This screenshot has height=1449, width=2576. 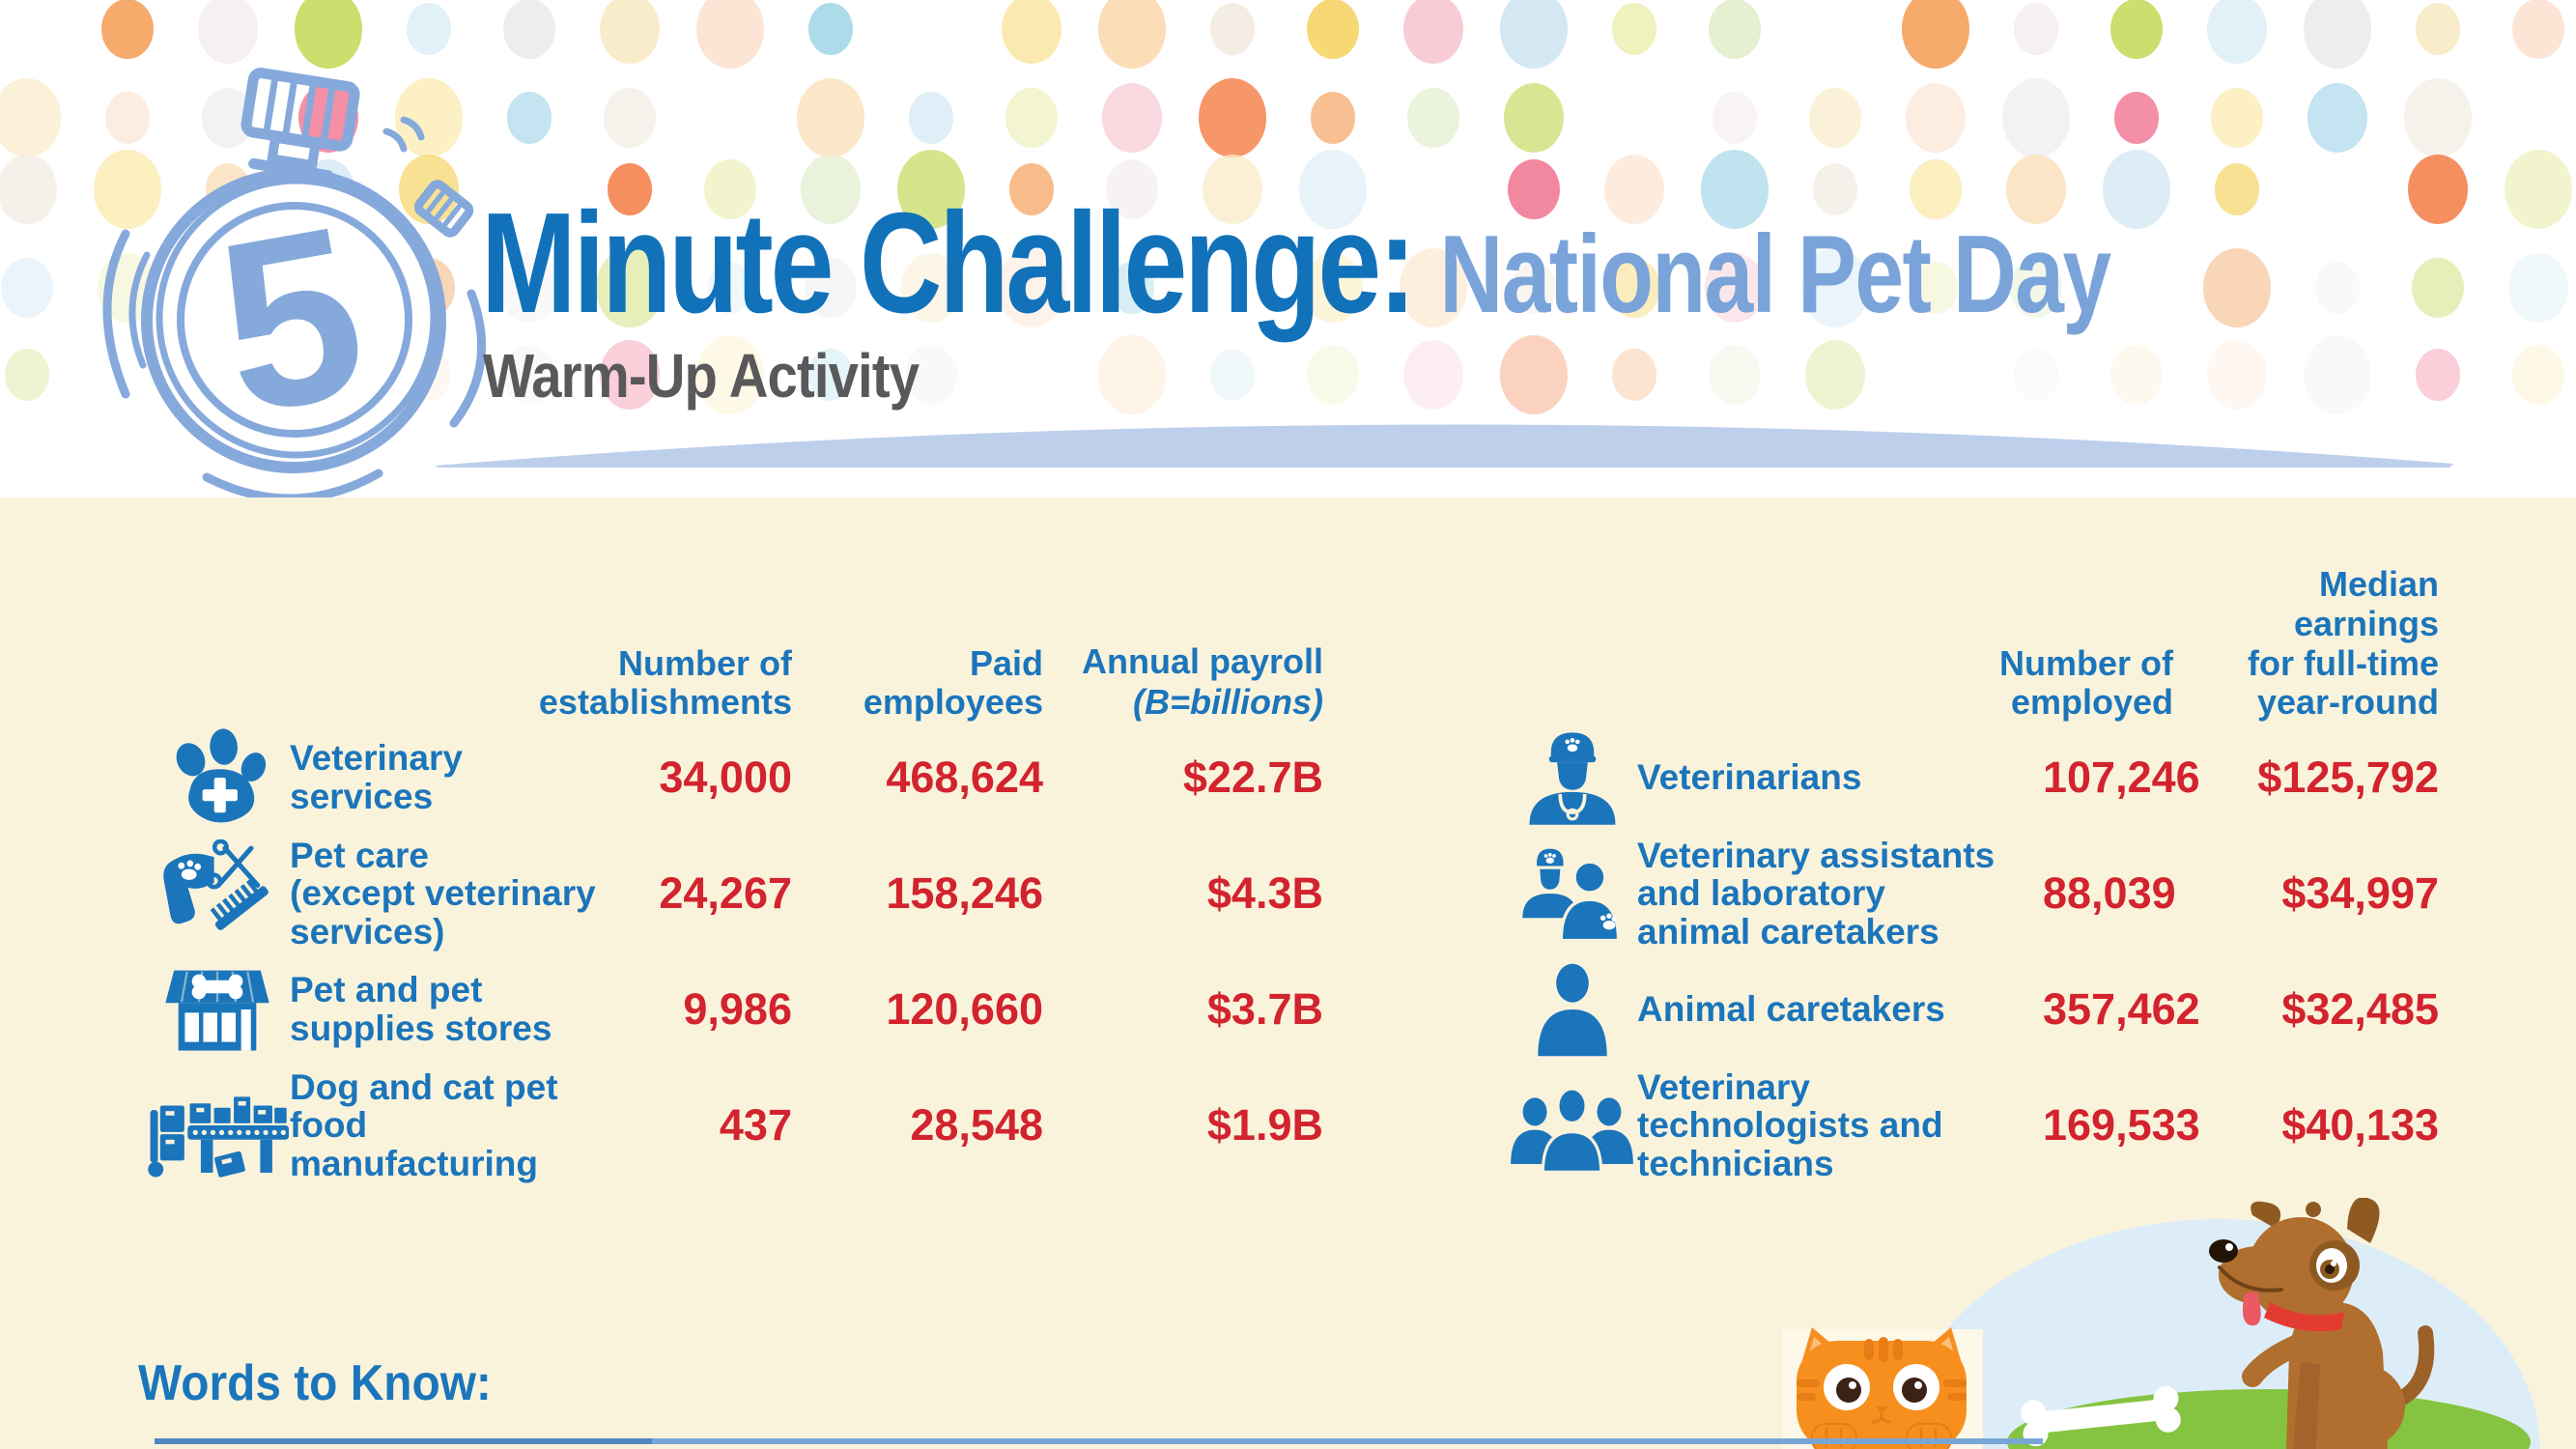 What do you see at coordinates (2101, 1416) in the screenshot?
I see `bone-illustration` at bounding box center [2101, 1416].